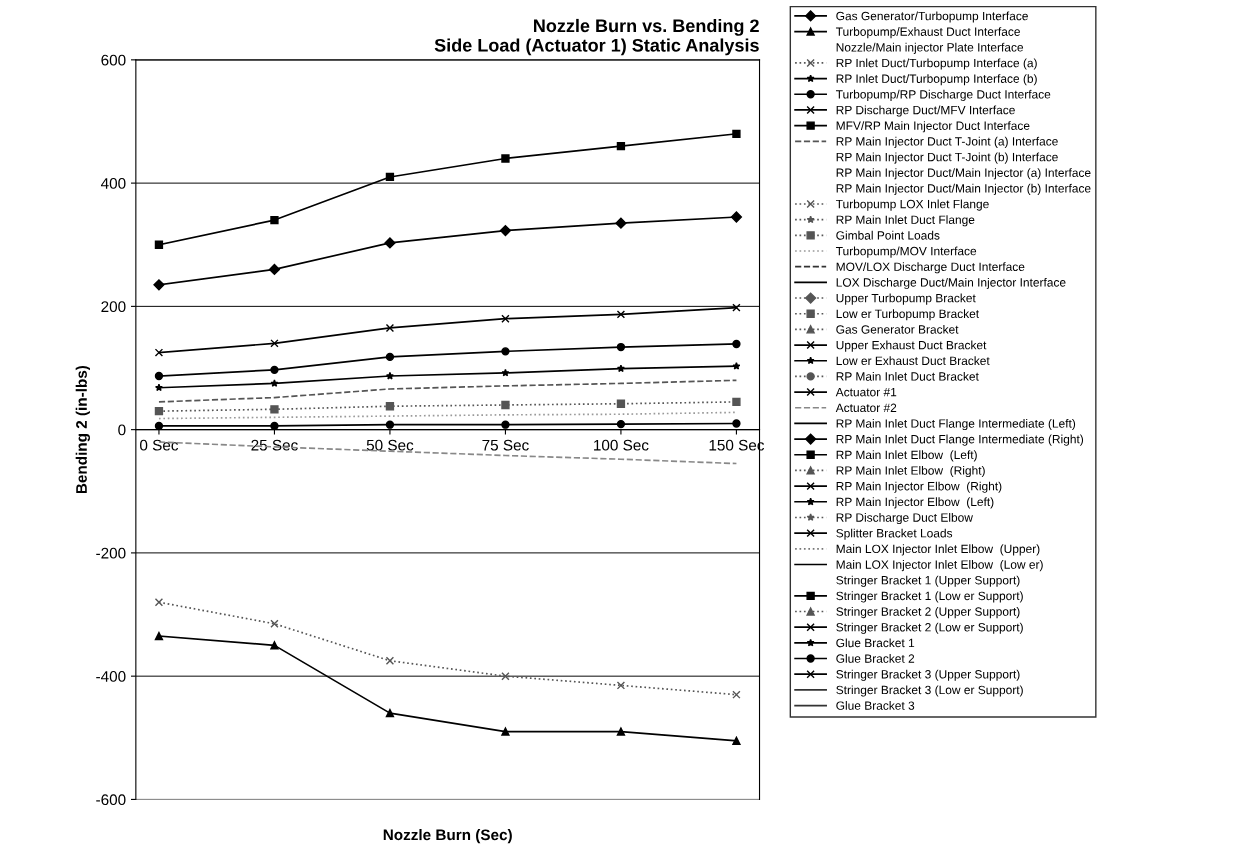 The height and width of the screenshot is (855, 1235). I want to click on y-tick-label: 0, so click(122, 430).